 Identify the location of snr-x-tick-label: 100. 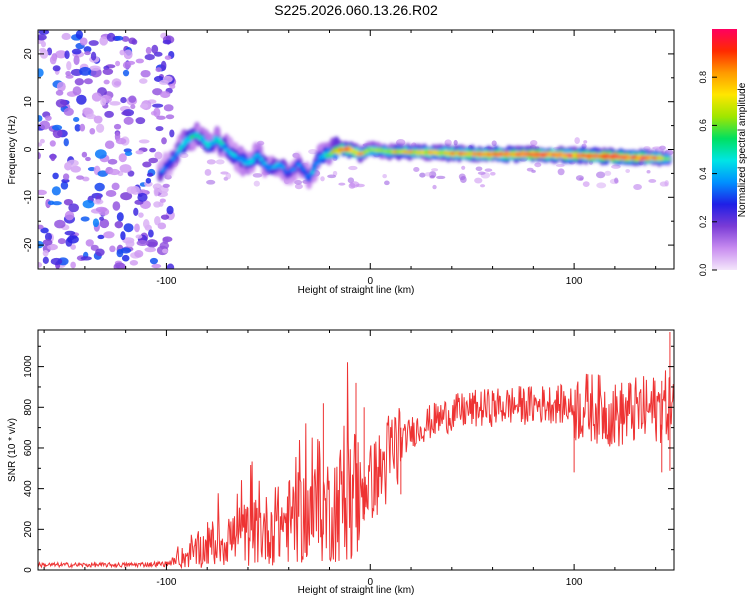
(574, 582).